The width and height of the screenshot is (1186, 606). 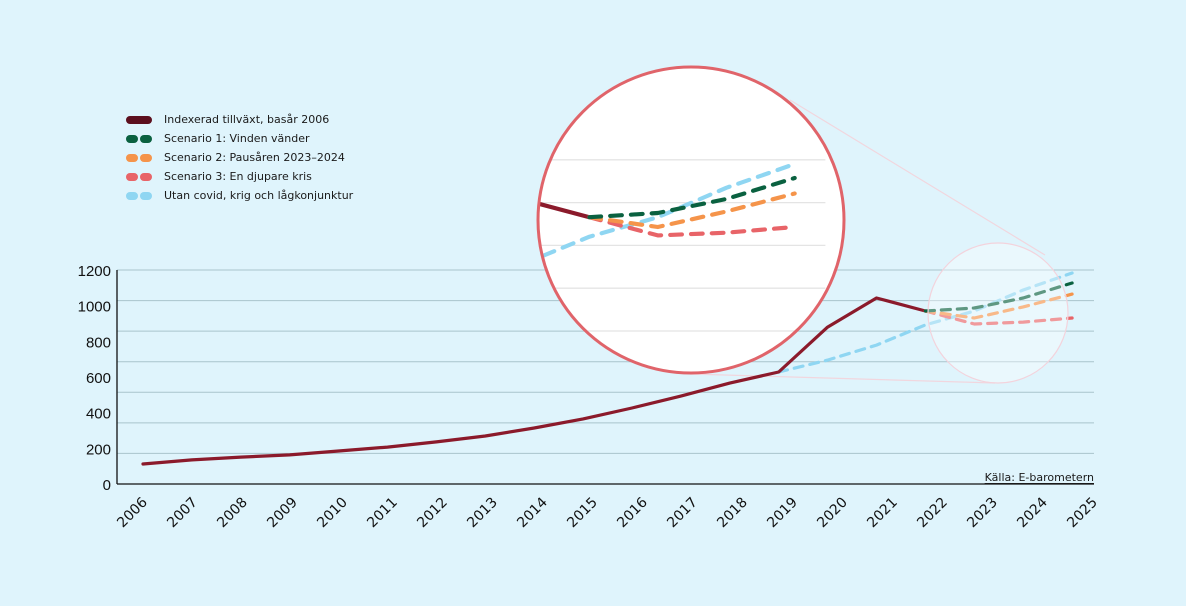 What do you see at coordinates (94, 271) in the screenshot?
I see `y-tick-label: 1200` at bounding box center [94, 271].